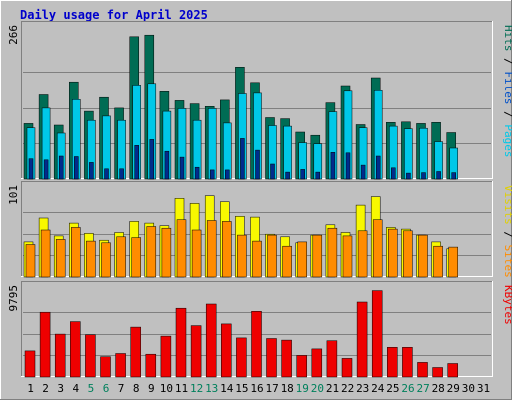 This screenshot has height=400, width=512. Describe the element at coordinates (392, 388) in the screenshot. I see `x-tick-label-25: 25` at that location.